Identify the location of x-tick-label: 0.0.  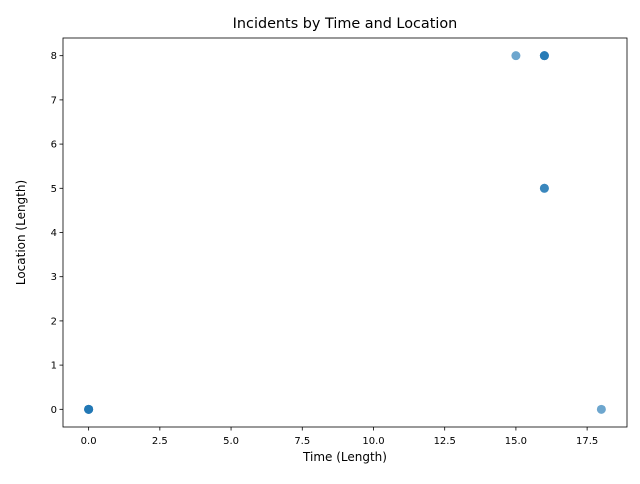
(89, 441).